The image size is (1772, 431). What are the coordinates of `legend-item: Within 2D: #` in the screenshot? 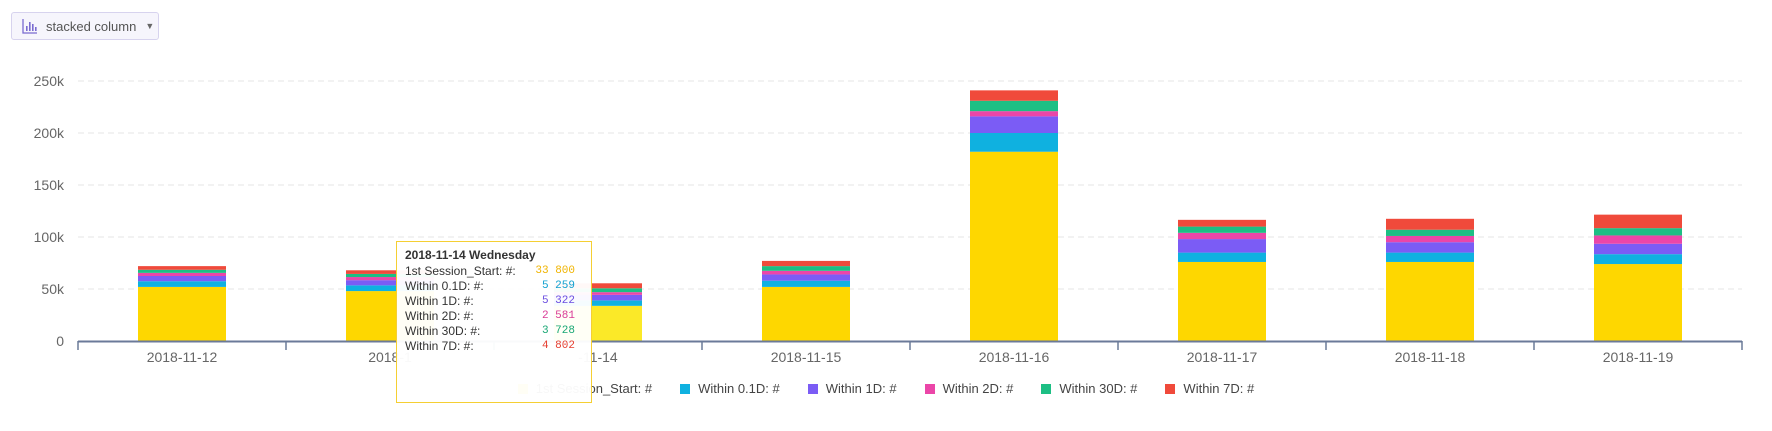 It's located at (969, 388).